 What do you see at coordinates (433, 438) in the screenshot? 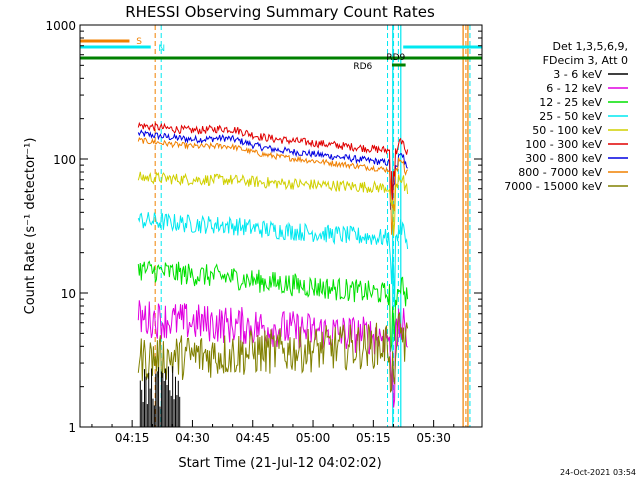
I see `x-tick-label: 05:30` at bounding box center [433, 438].